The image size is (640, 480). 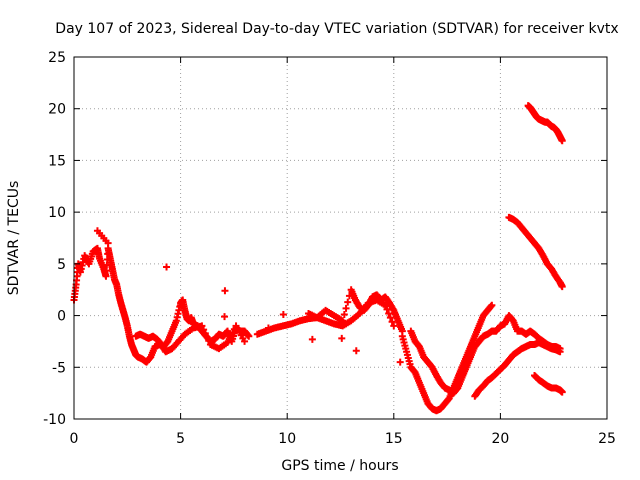 I want to click on y-tick-label: 25, so click(x=57, y=58).